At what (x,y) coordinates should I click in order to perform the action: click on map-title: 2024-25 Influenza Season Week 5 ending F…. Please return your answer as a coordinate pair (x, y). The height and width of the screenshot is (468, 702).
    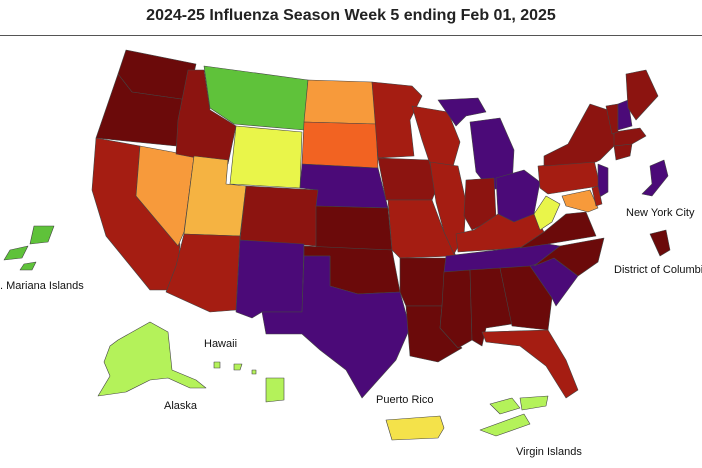
    Looking at the image, I should click on (351, 15).